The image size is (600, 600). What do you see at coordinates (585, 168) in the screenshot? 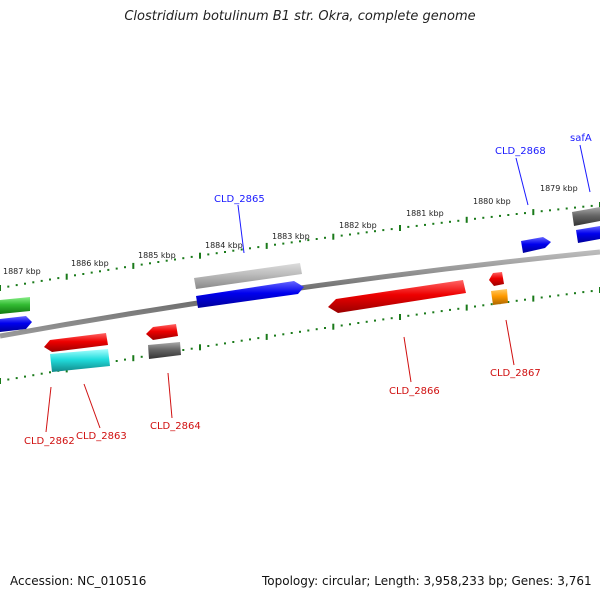
I see `callout-line-safA` at bounding box center [585, 168].